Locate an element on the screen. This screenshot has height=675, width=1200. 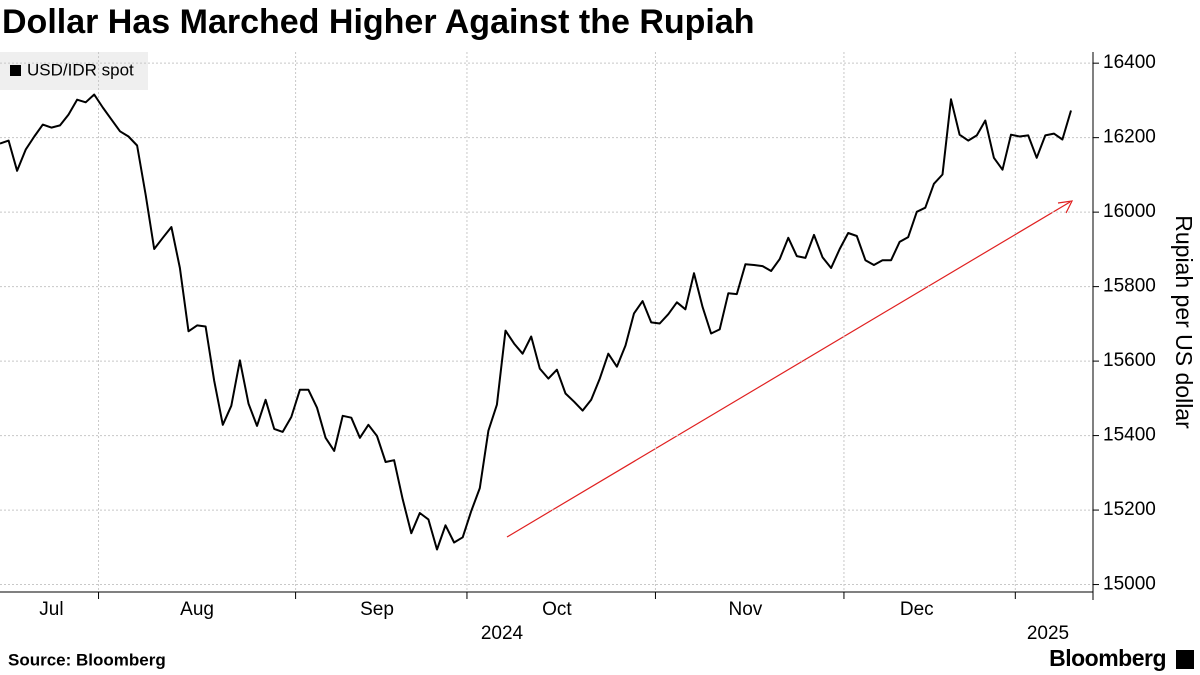
brand: Bloomberg is located at coordinates (1107, 658).